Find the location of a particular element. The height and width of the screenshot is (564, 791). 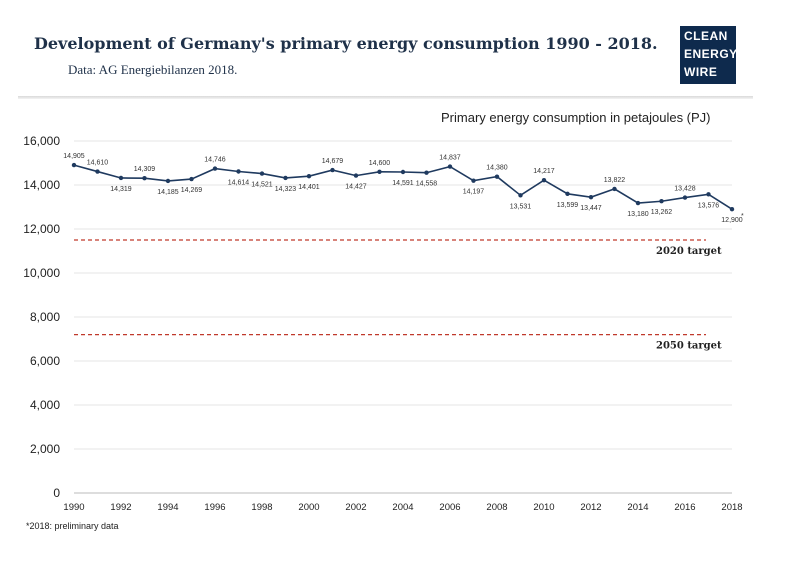

y-tick-label: 2,000 is located at coordinates (45, 449).